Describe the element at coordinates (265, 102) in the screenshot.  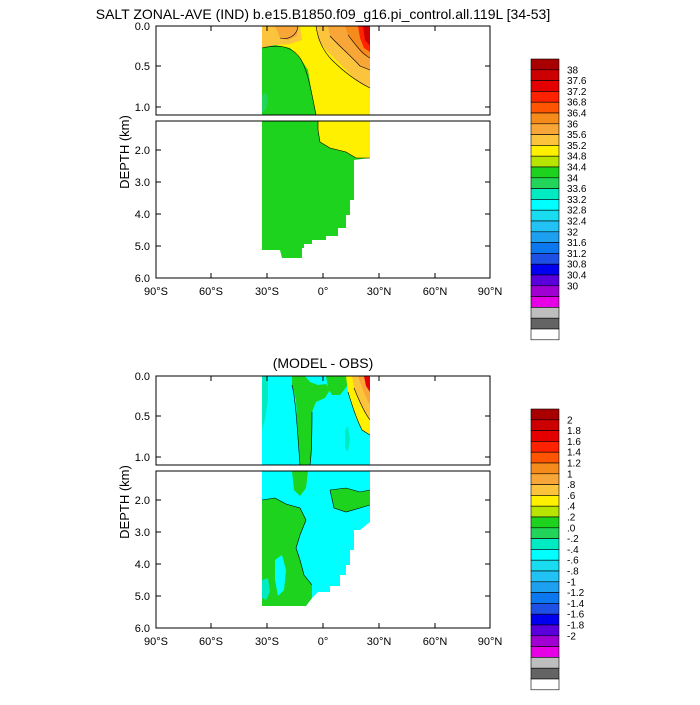
I see `salt-field-upper-patch` at that location.